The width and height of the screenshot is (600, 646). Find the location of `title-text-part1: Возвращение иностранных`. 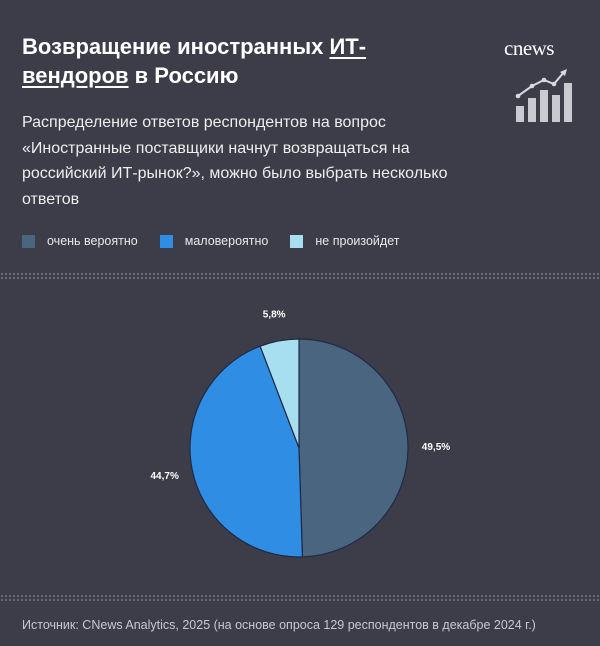

title-text-part1: Возвращение иностранных is located at coordinates (176, 46).